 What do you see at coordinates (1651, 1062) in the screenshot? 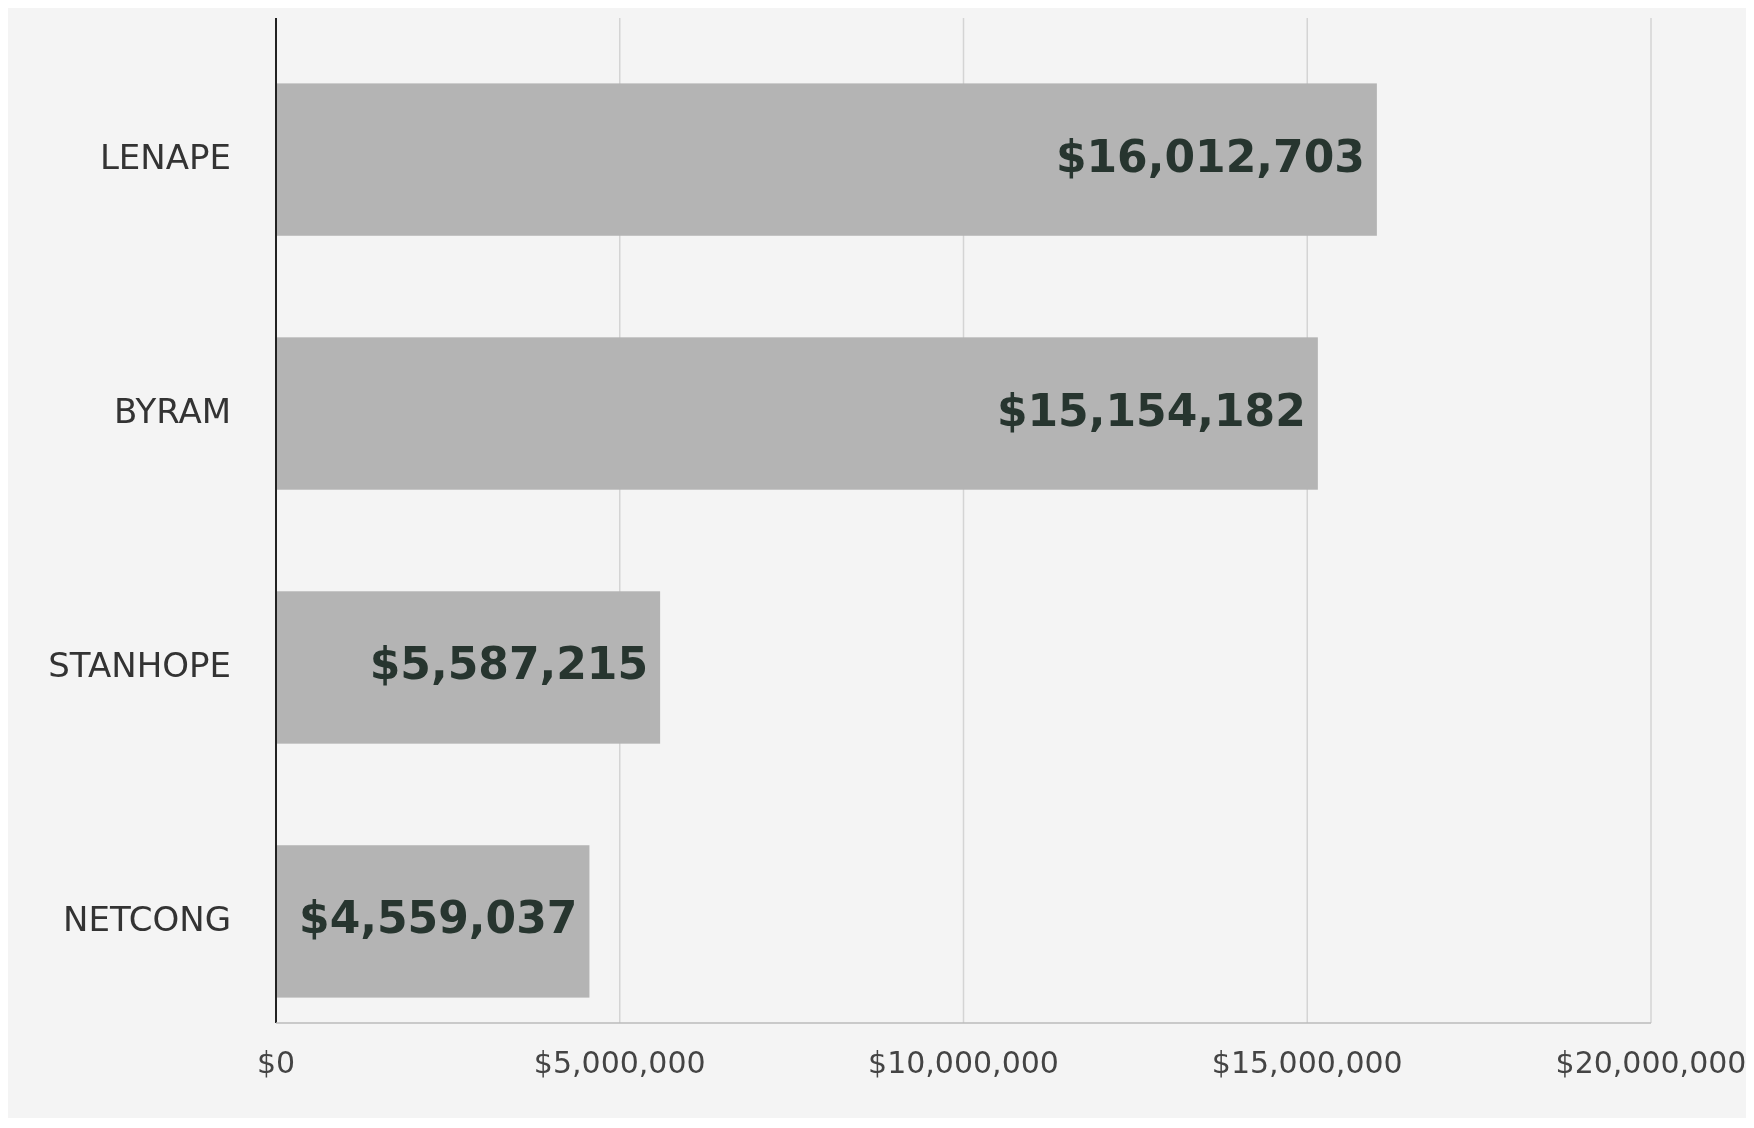
I see `x-tick-label: $20,000,000` at bounding box center [1651, 1062].